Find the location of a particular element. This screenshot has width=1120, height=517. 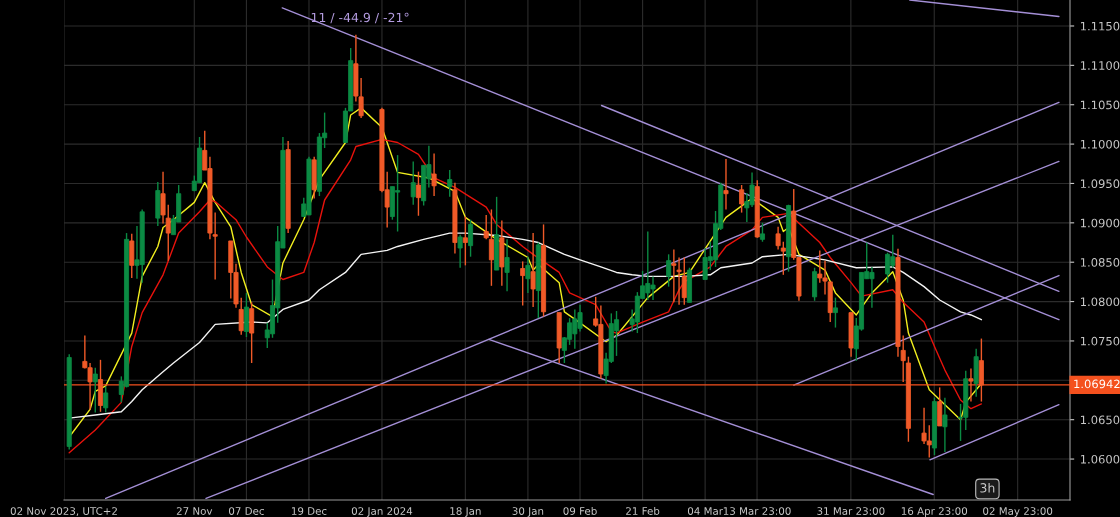

x-tick-label: 04 Mar is located at coordinates (705, 511).